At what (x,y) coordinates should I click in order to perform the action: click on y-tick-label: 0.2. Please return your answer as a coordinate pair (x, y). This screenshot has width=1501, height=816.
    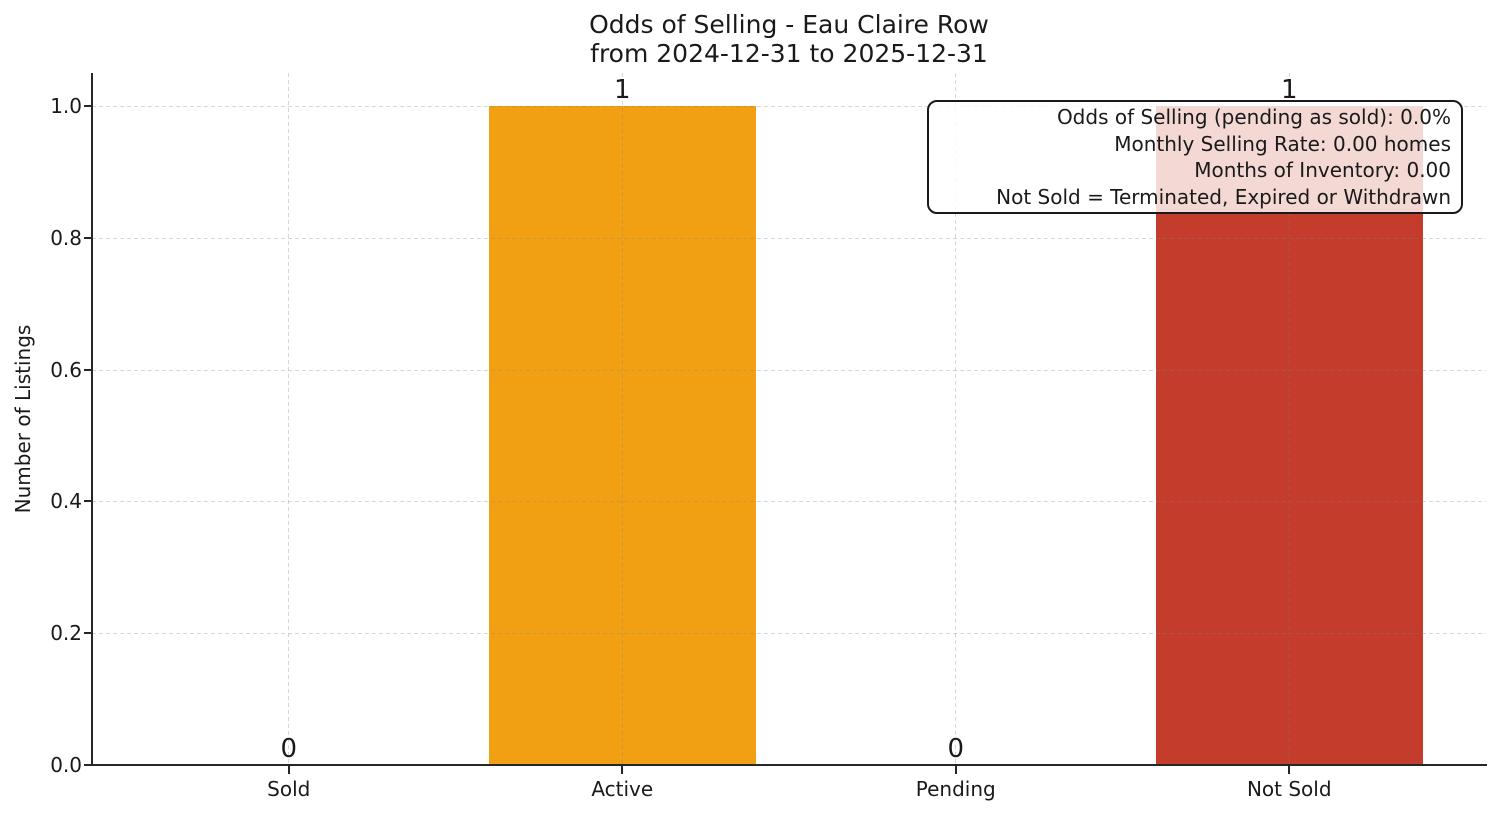
    Looking at the image, I should click on (66, 633).